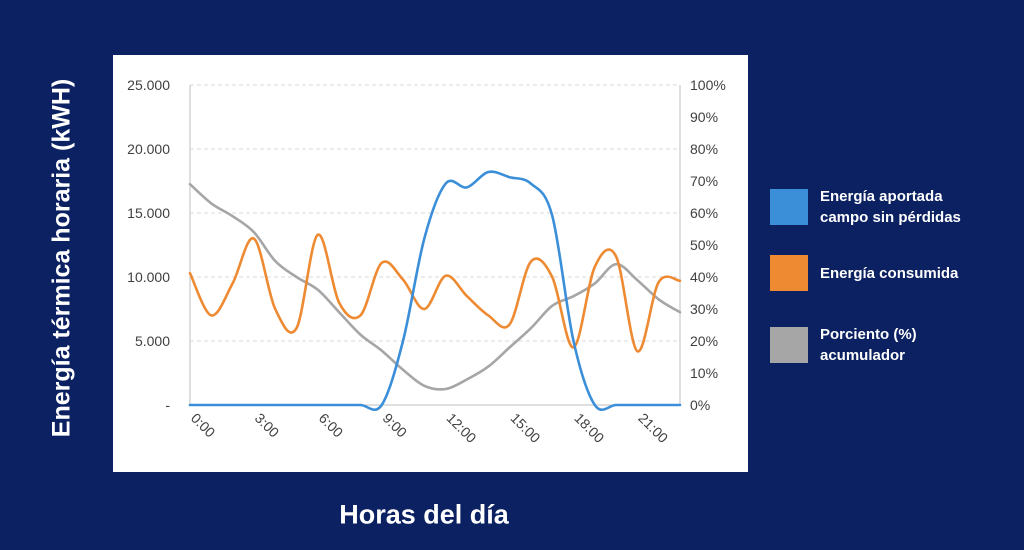  I want to click on y-axis-title: Energía térmica horaria (kWH), so click(61, 258).